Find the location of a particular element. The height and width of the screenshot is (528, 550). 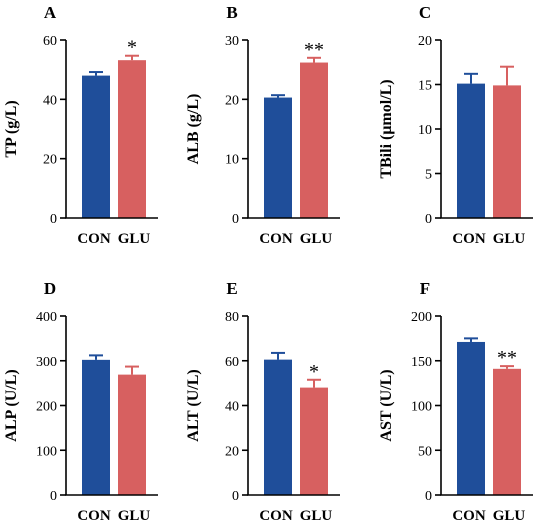

y-tick-label: 5 is located at coordinates (428, 175).